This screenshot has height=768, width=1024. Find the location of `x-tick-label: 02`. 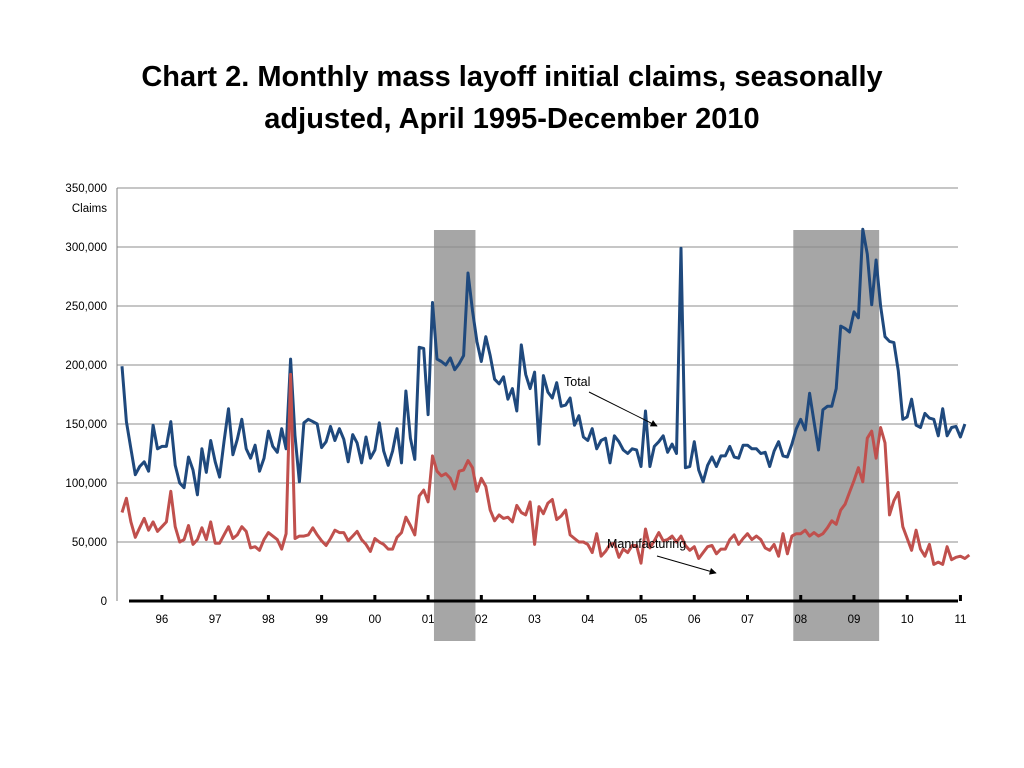

x-tick-label: 02 is located at coordinates (481, 620).